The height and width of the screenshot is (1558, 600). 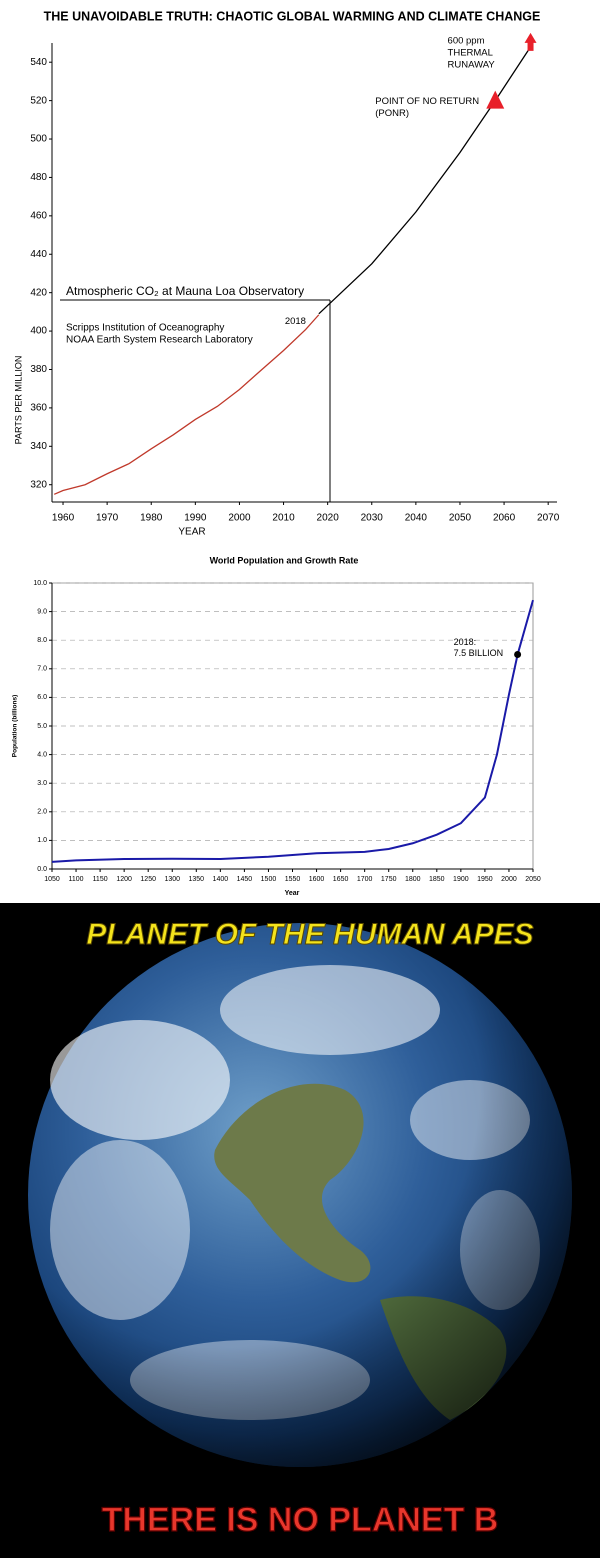 What do you see at coordinates (145, 328) in the screenshot?
I see `inset-note: Scripps Institution of Oceanography` at bounding box center [145, 328].